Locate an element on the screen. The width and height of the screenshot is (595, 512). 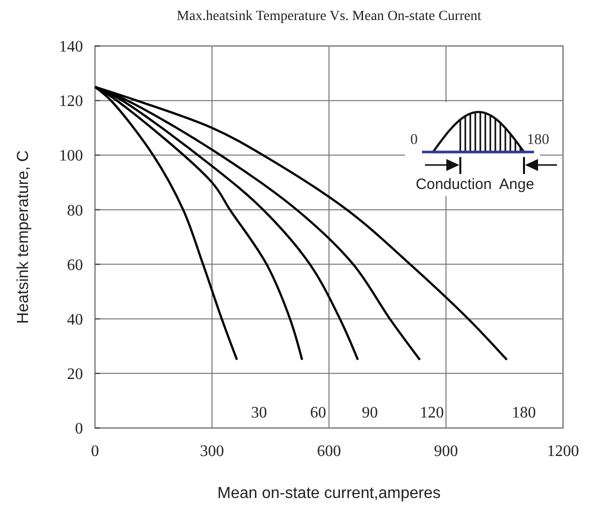
chart-title: Max.heatsink Temperature Vs. Mean On-state Current is located at coordinates (329, 16).